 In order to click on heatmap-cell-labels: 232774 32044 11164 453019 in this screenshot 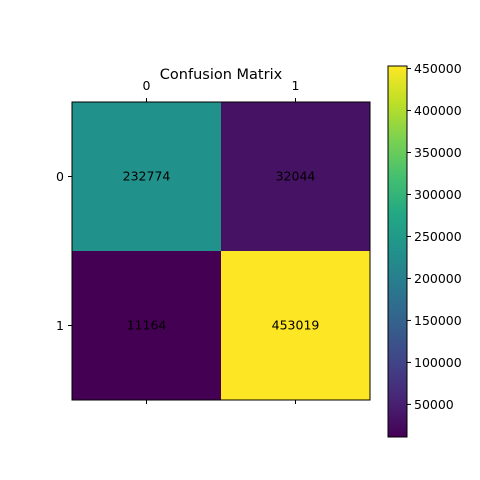, I will do `click(221, 251)`.